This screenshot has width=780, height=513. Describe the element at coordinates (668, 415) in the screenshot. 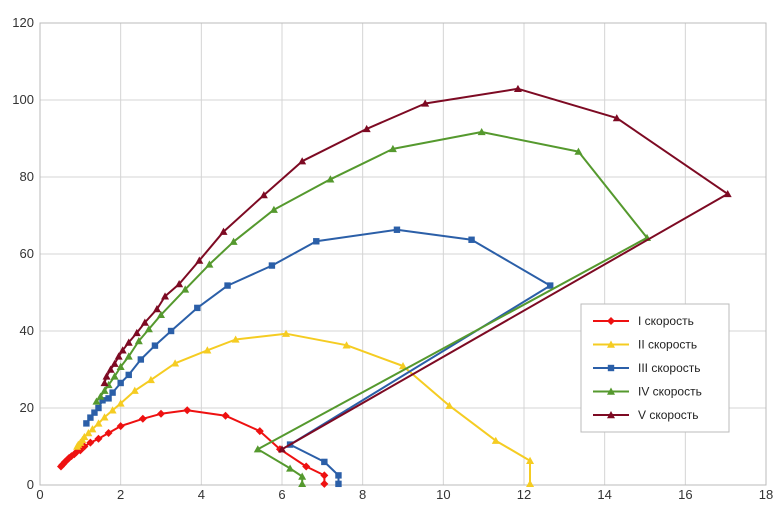

I see `legend-label: V скорость` at that location.